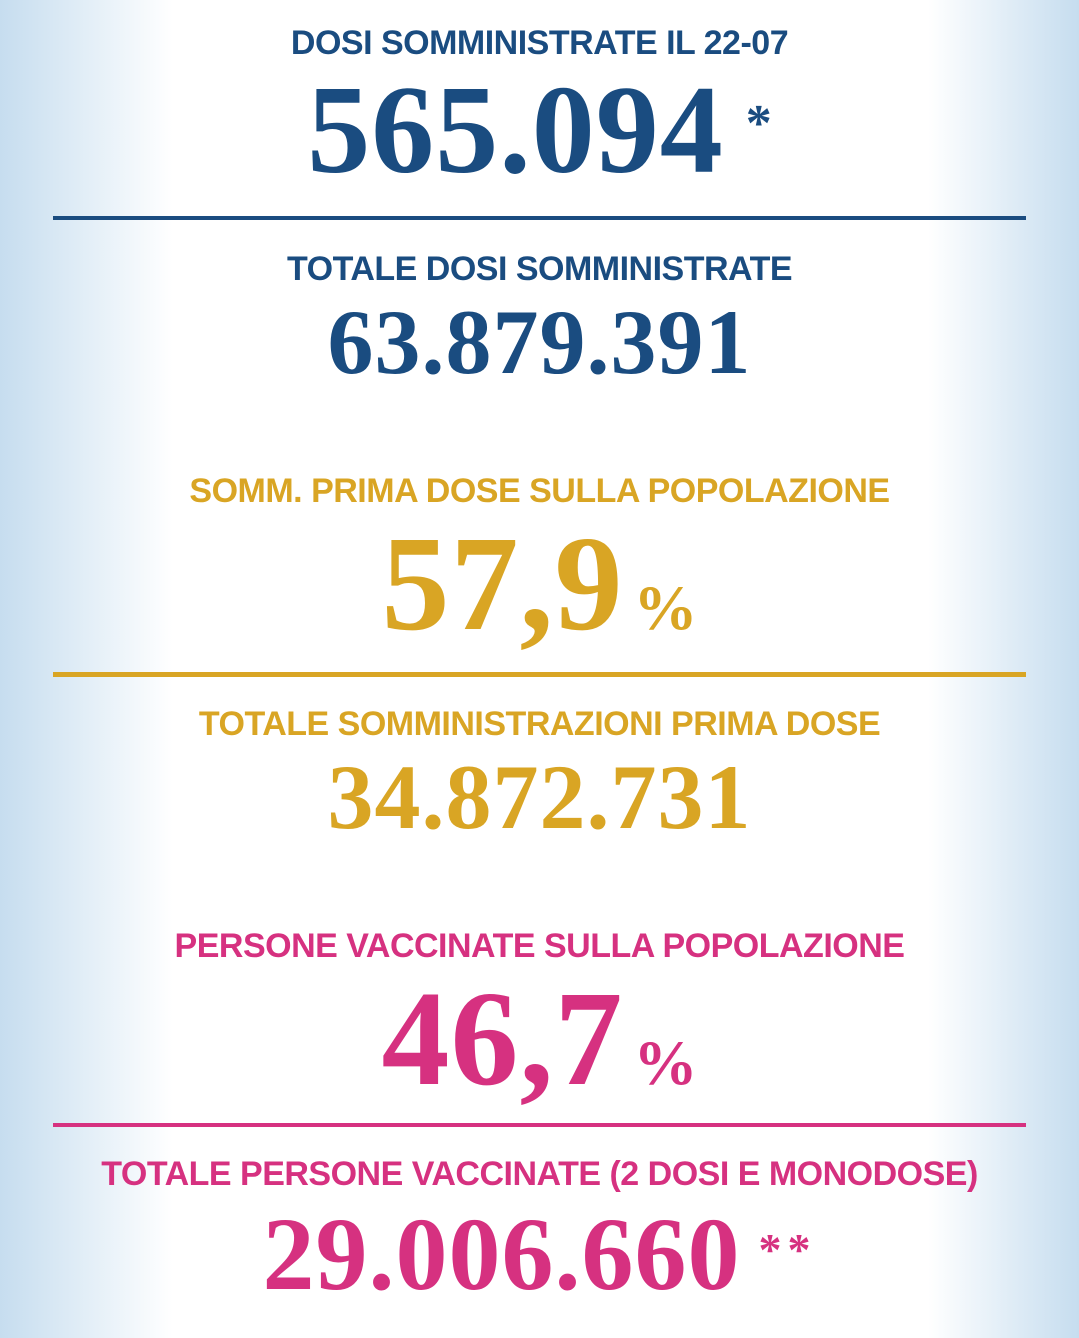 The image size is (1079, 1338). What do you see at coordinates (539, 218) in the screenshot?
I see `divider-blue` at bounding box center [539, 218].